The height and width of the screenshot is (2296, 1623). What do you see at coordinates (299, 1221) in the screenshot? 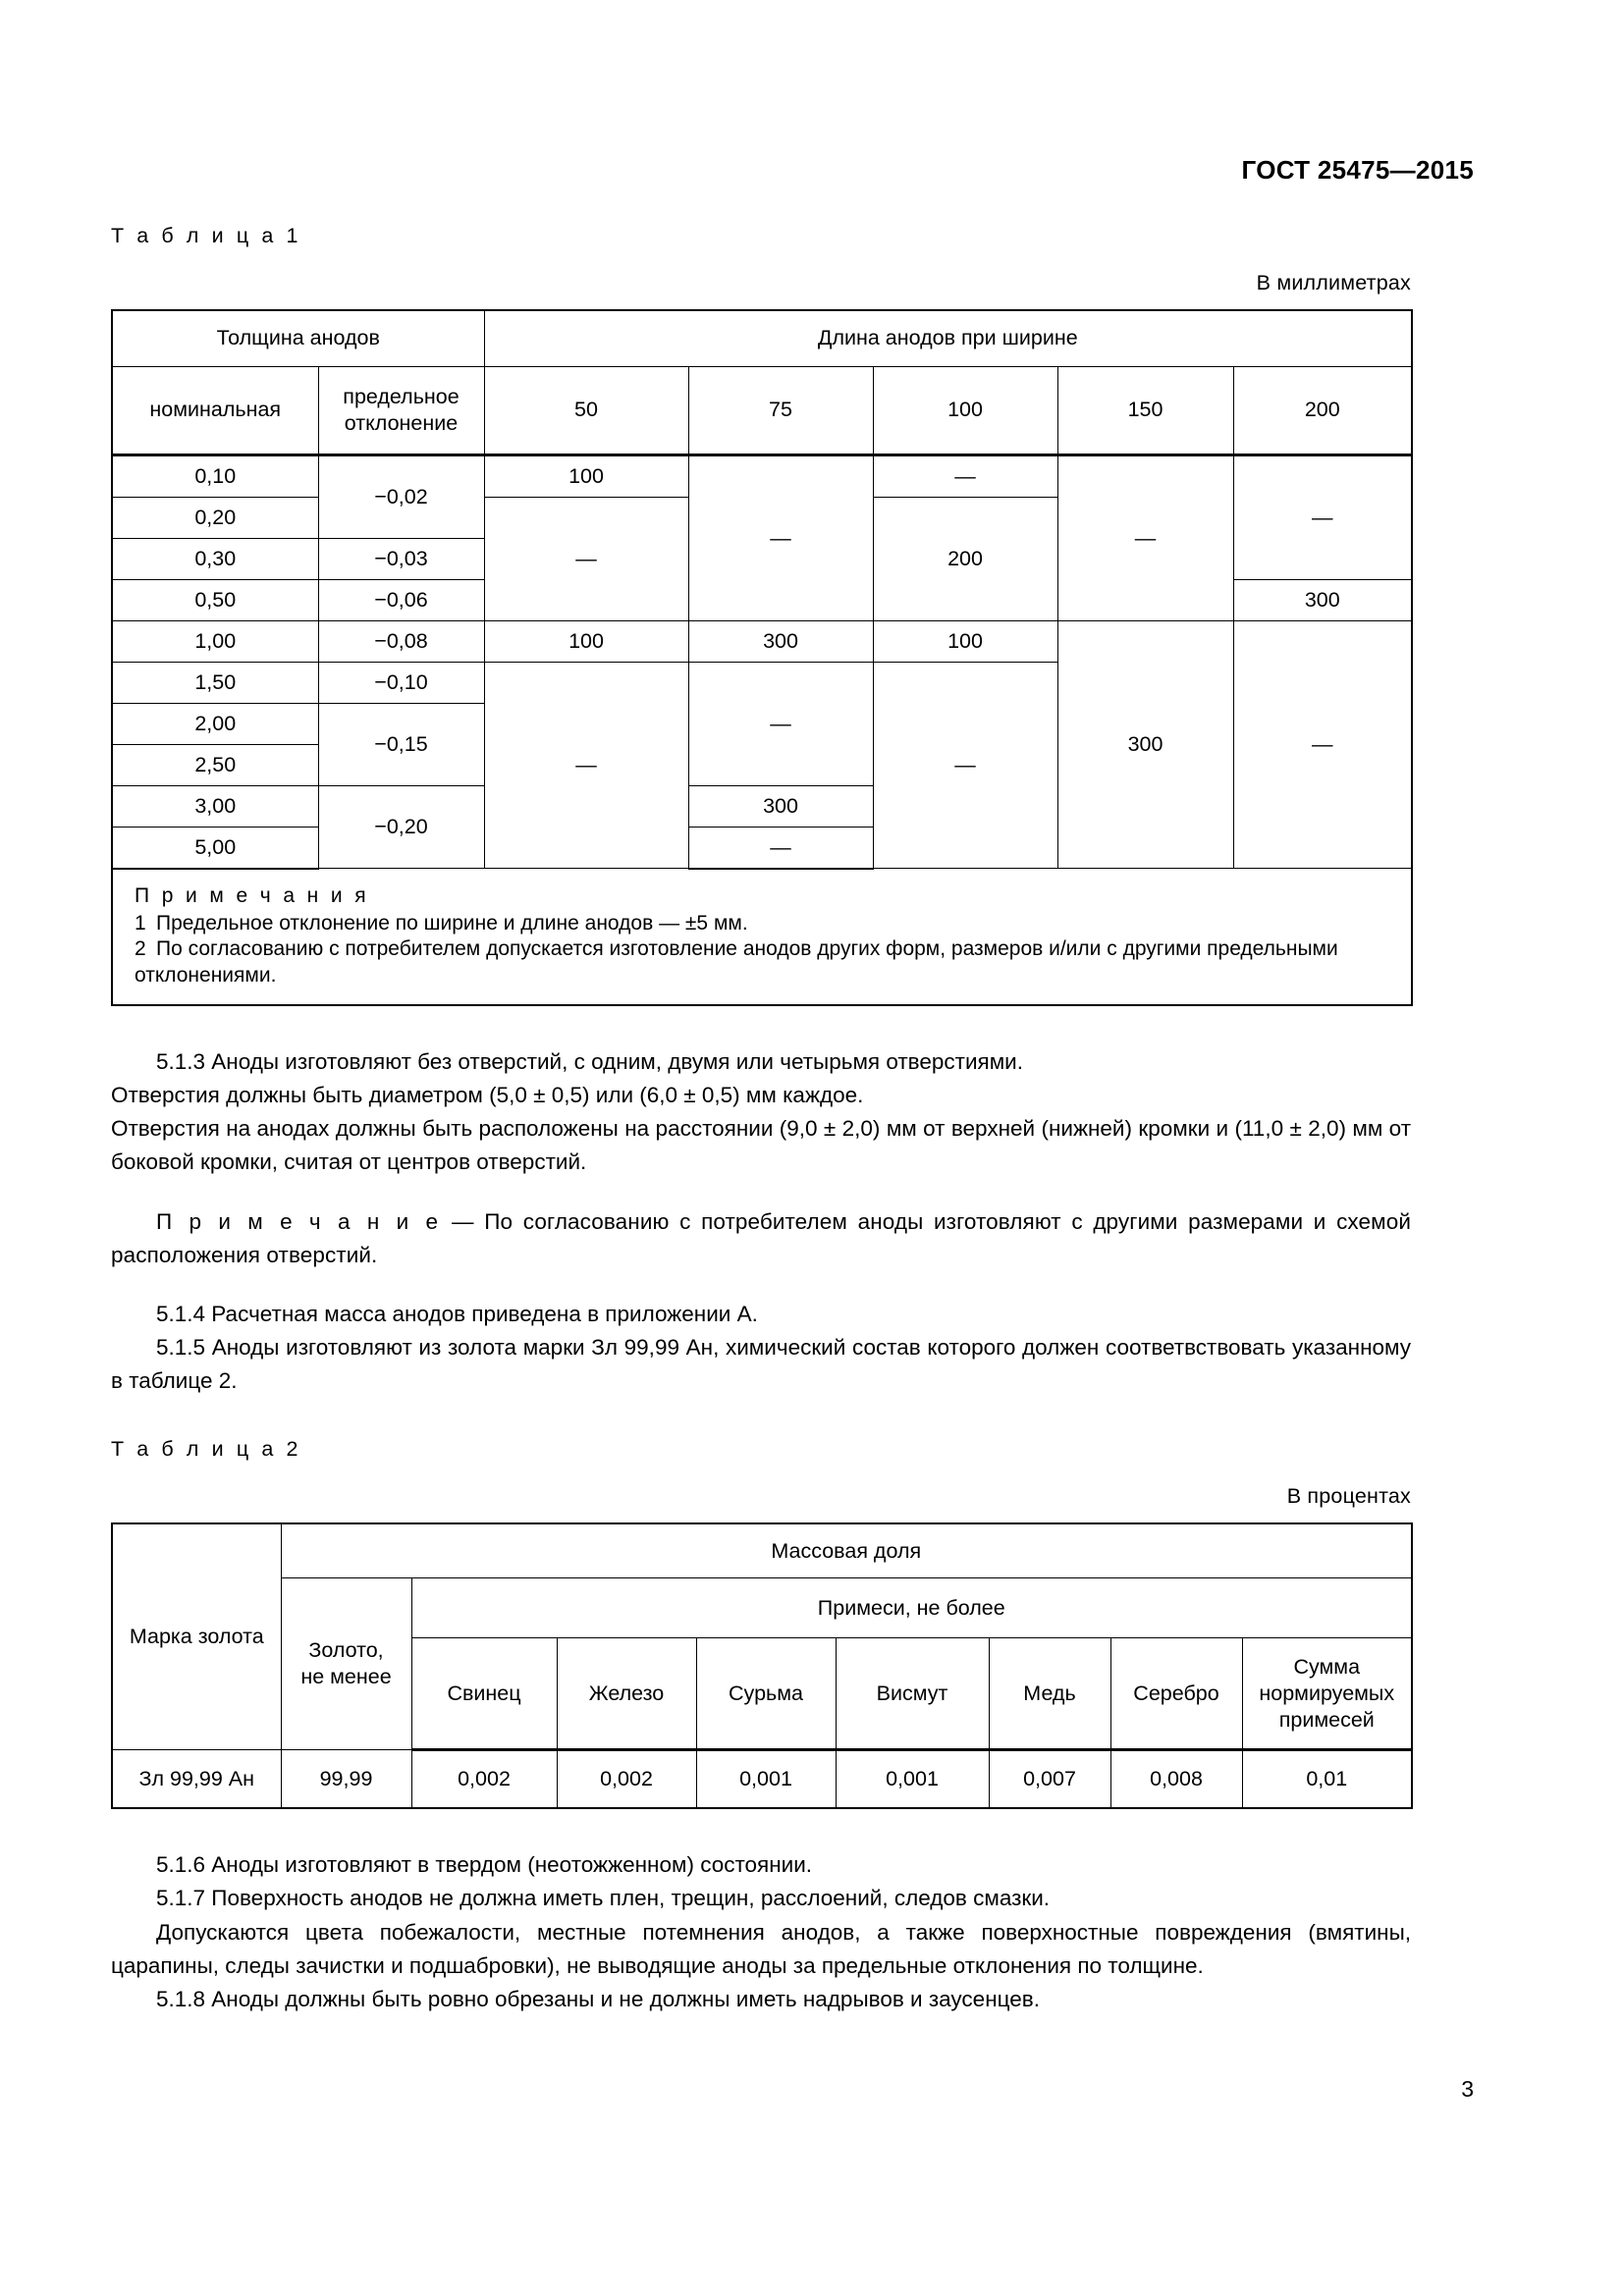
I see `note-label: П р и м е ч а н и е` at bounding box center [299, 1221].